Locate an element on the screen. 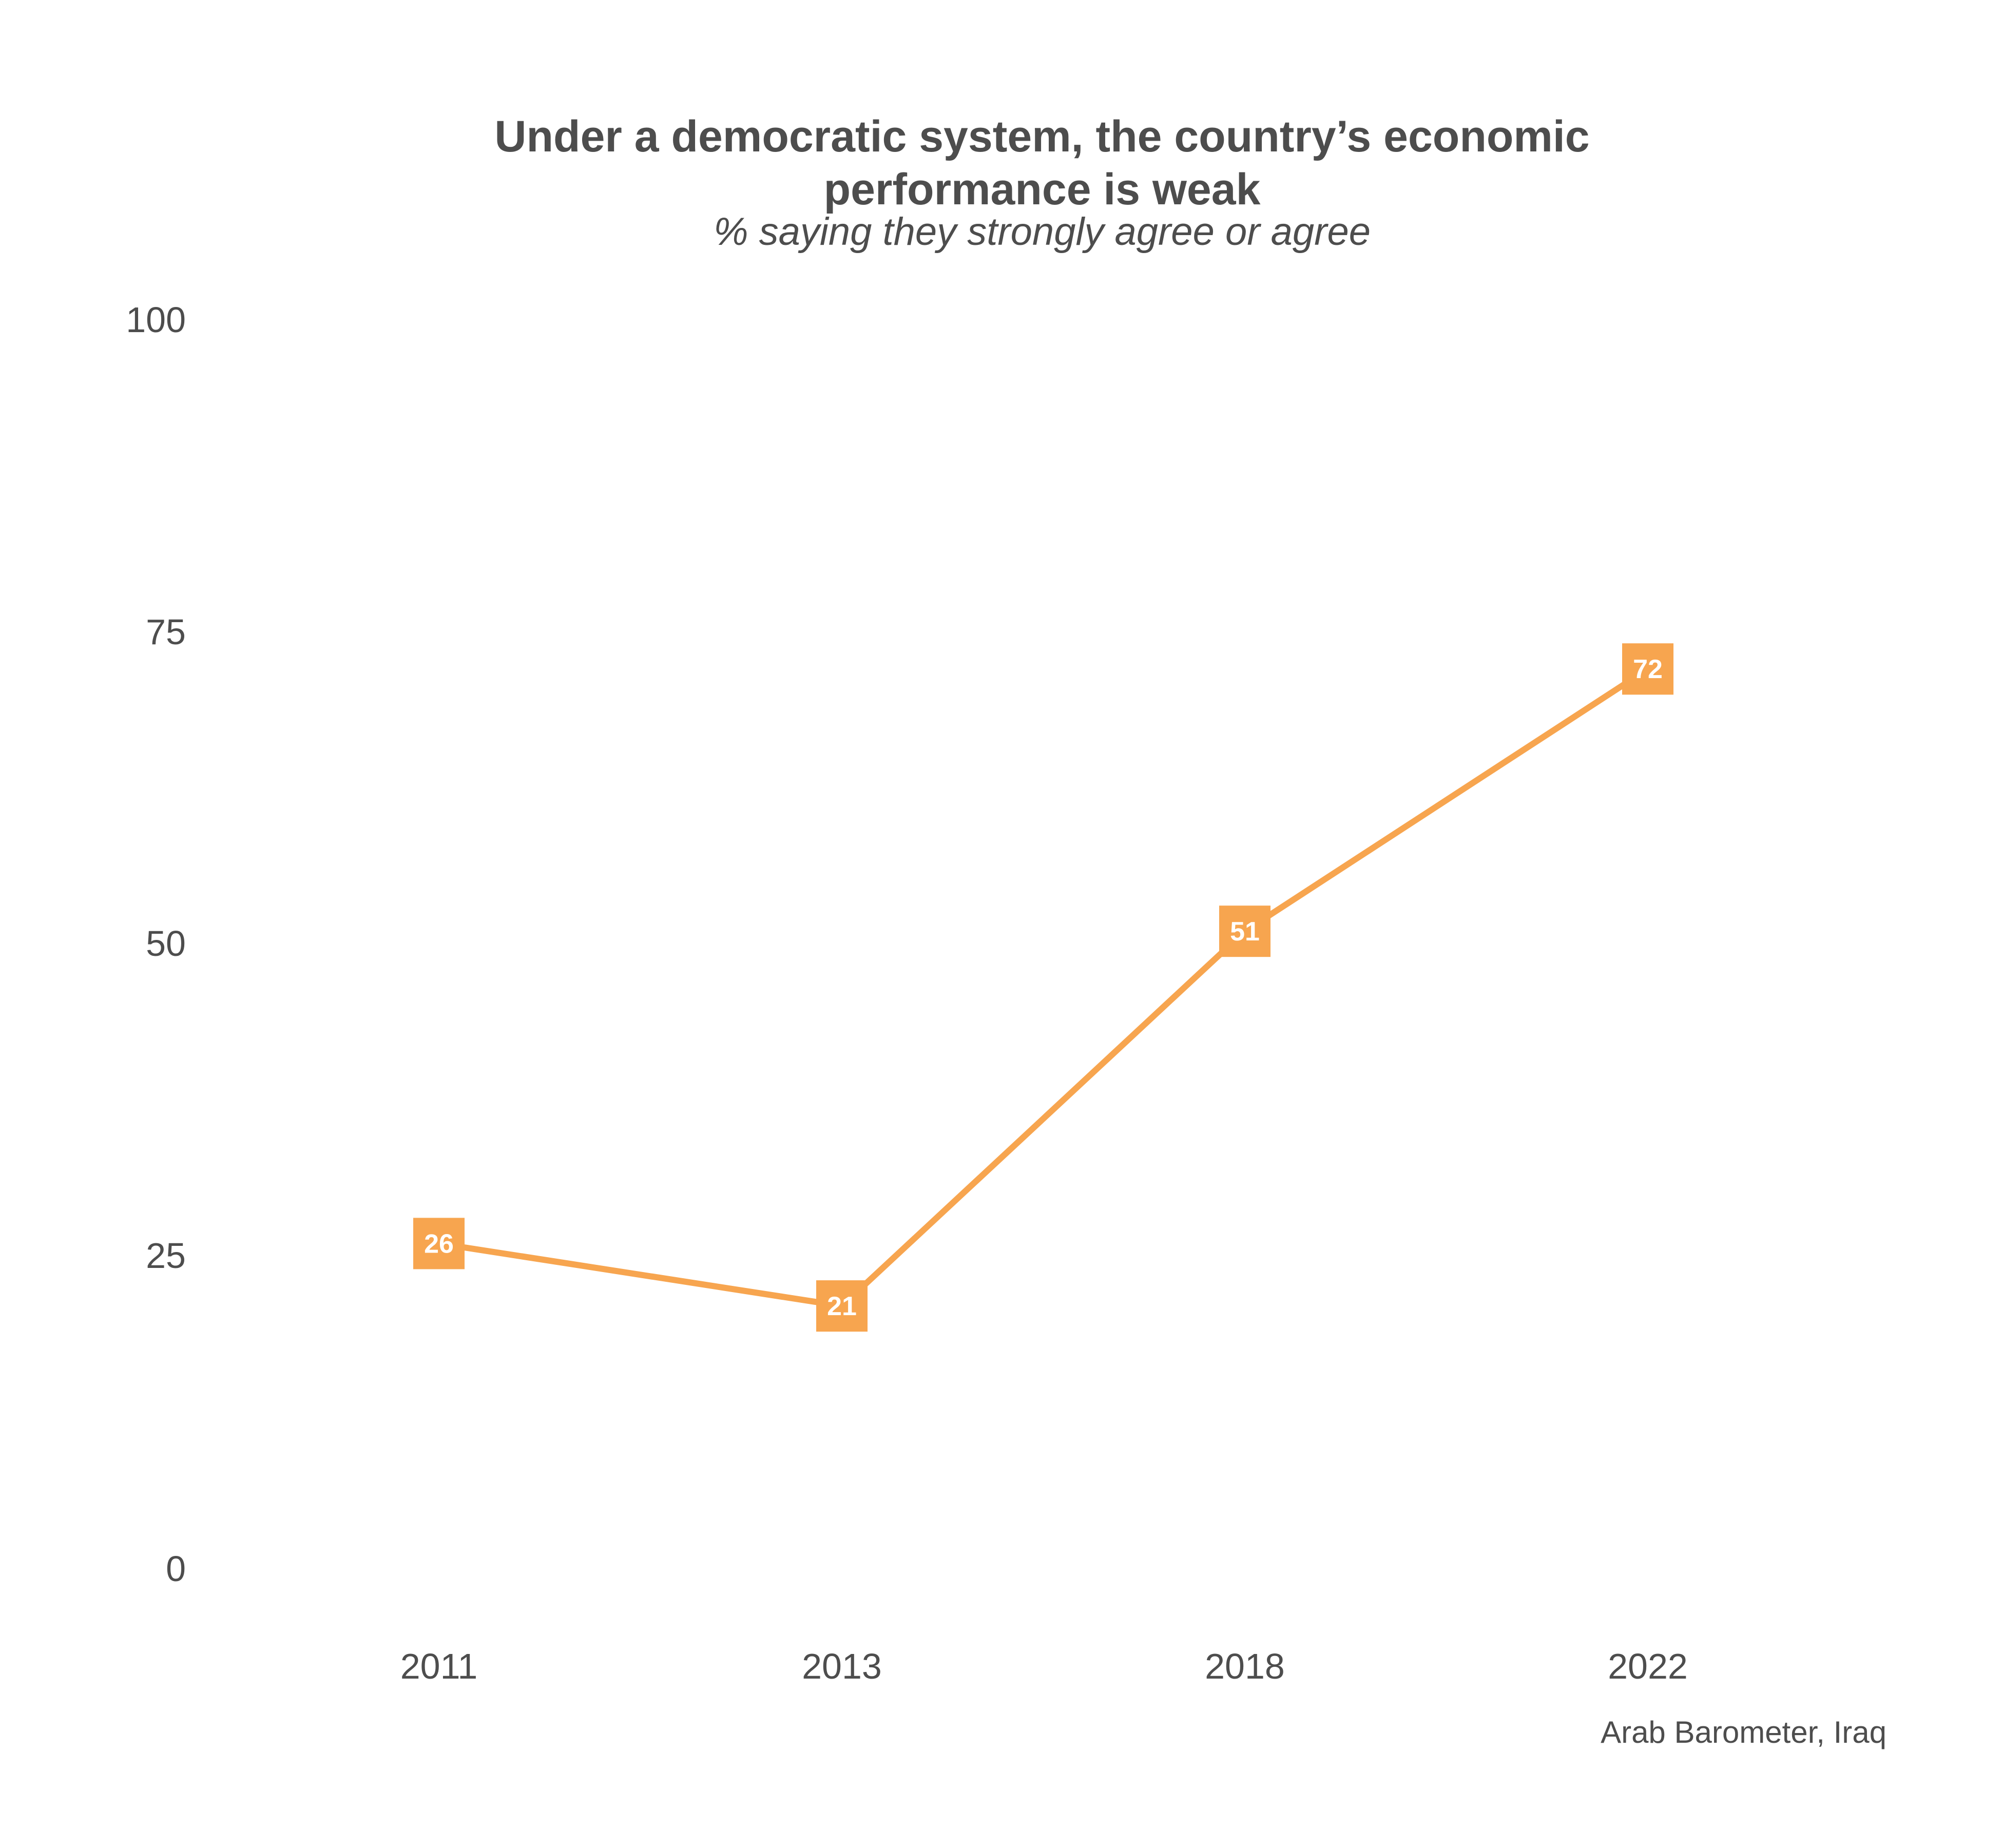 Image resolution: width=2002 pixels, height=1848 pixels. y-tick-label: 100 is located at coordinates (156, 320).